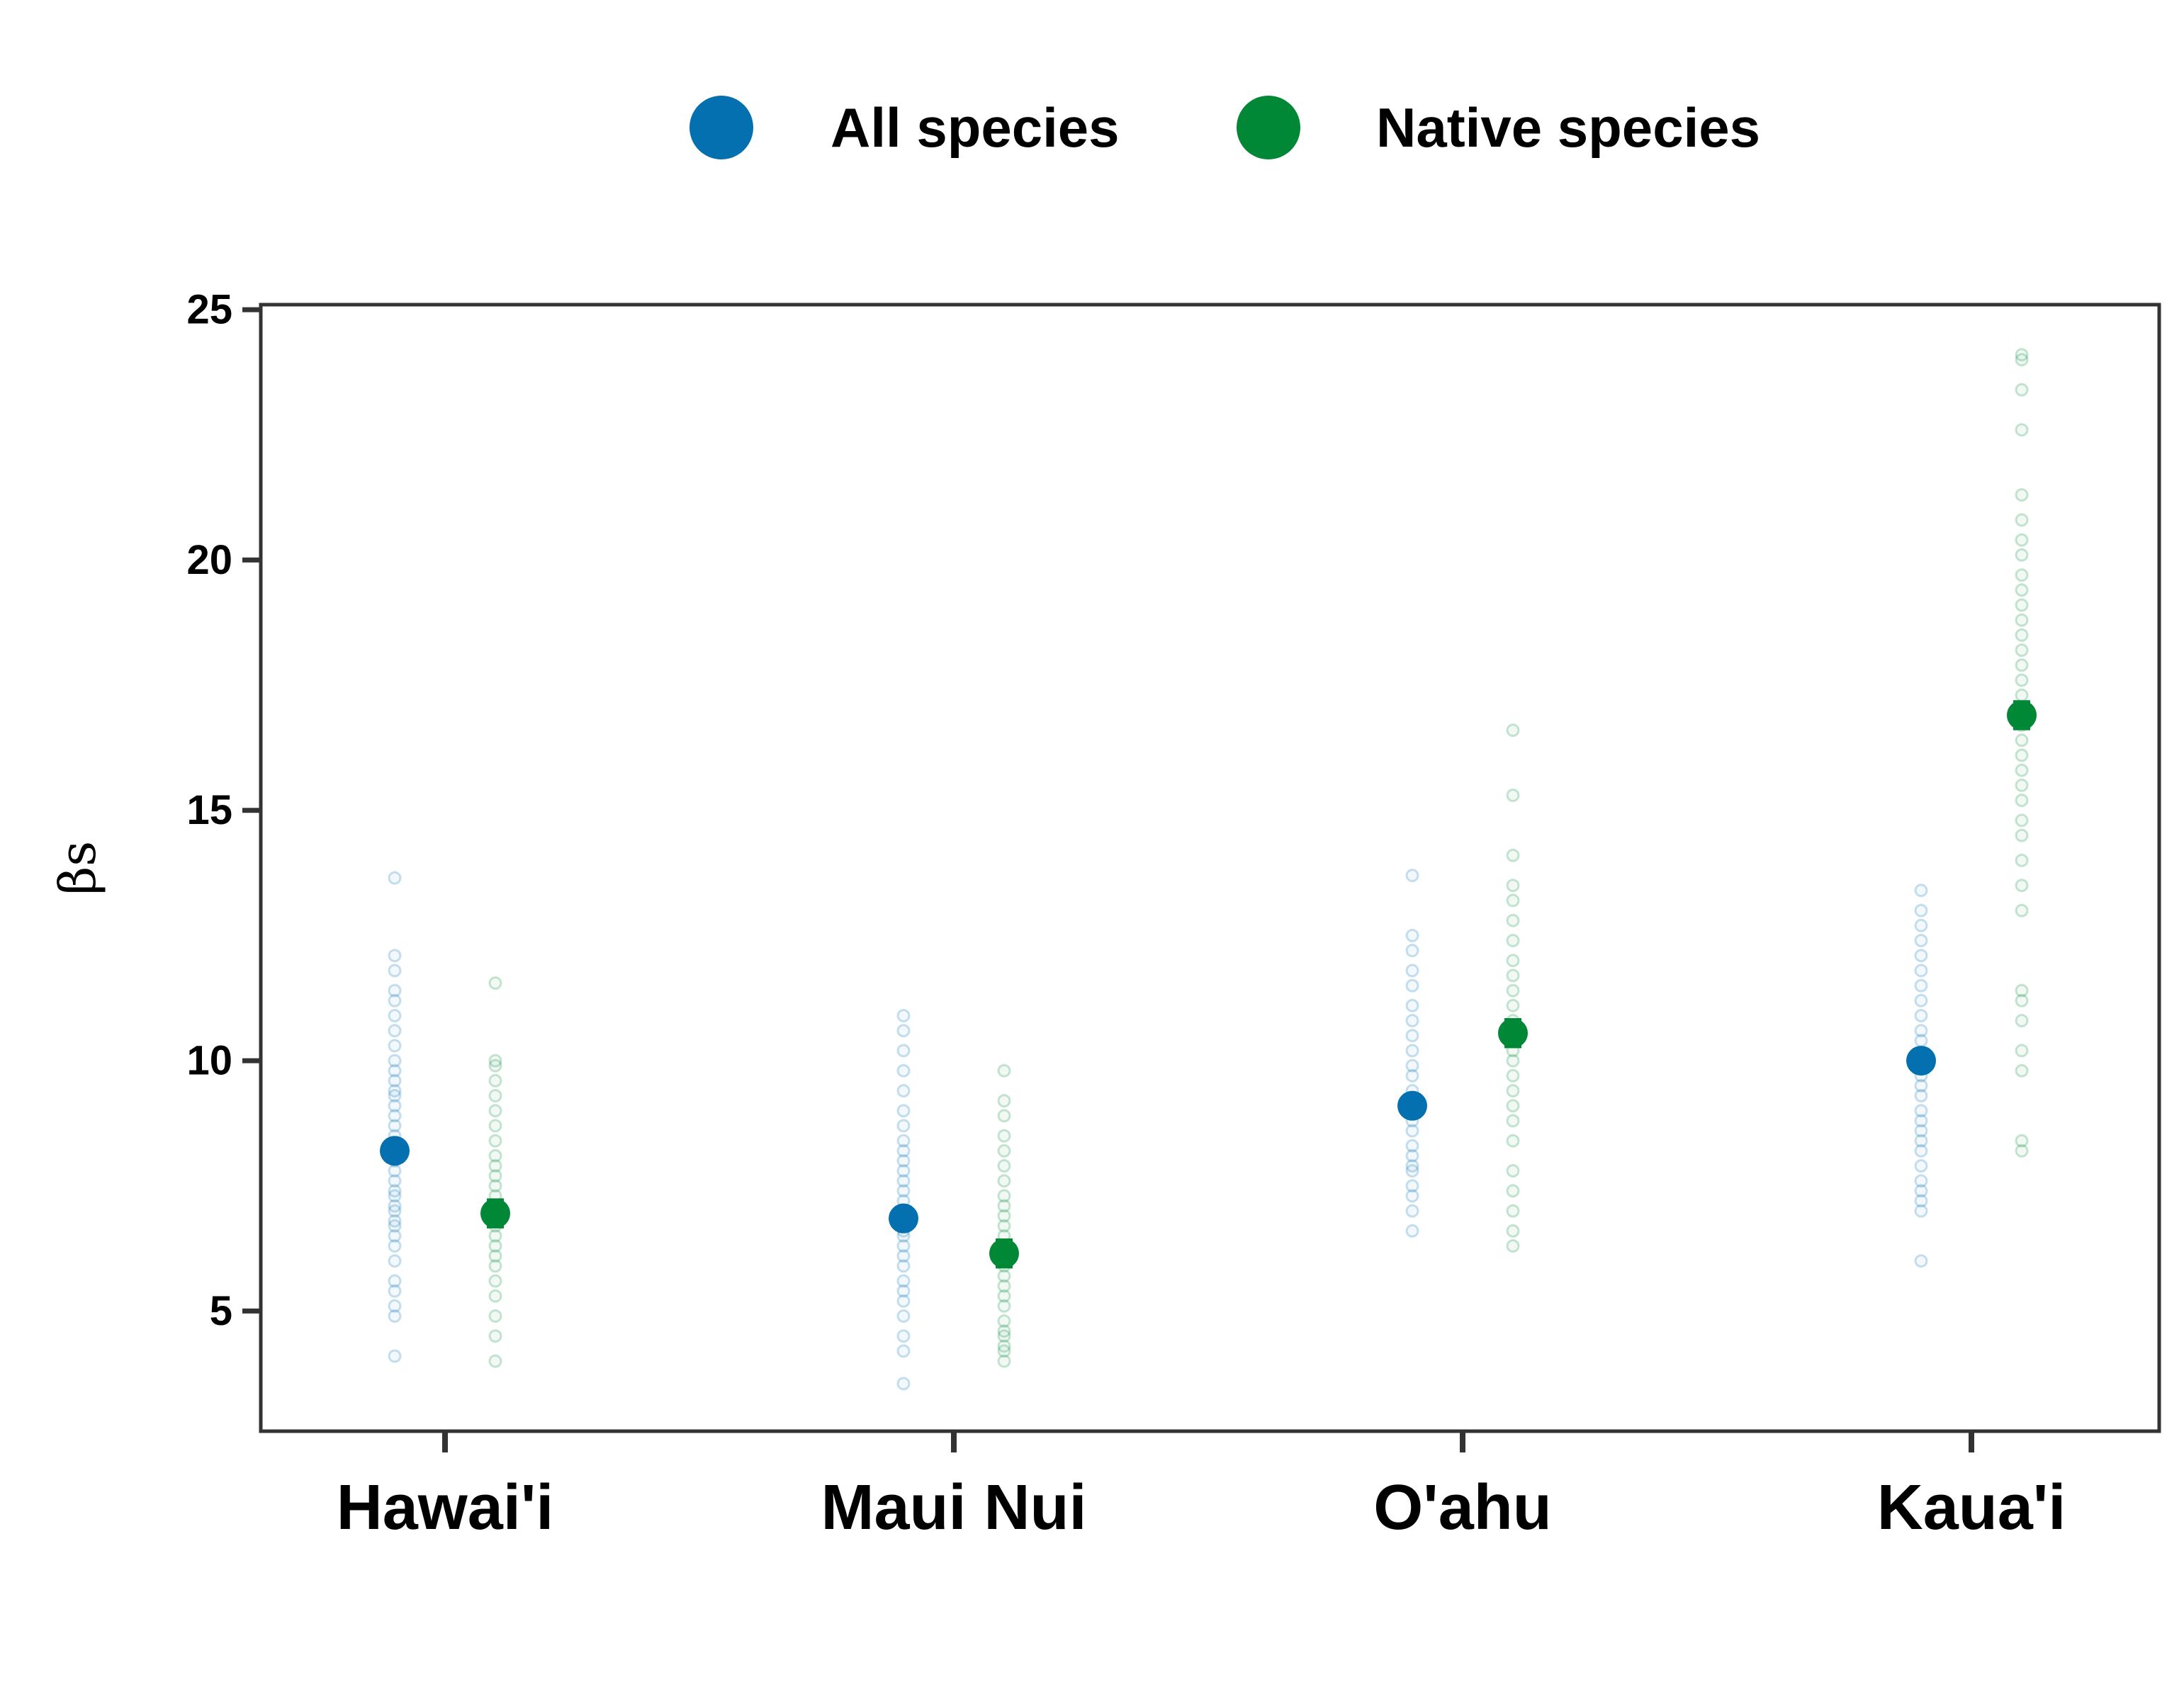 The height and width of the screenshot is (1682, 2184). I want to click on y-tick-label: 15, so click(209, 810).